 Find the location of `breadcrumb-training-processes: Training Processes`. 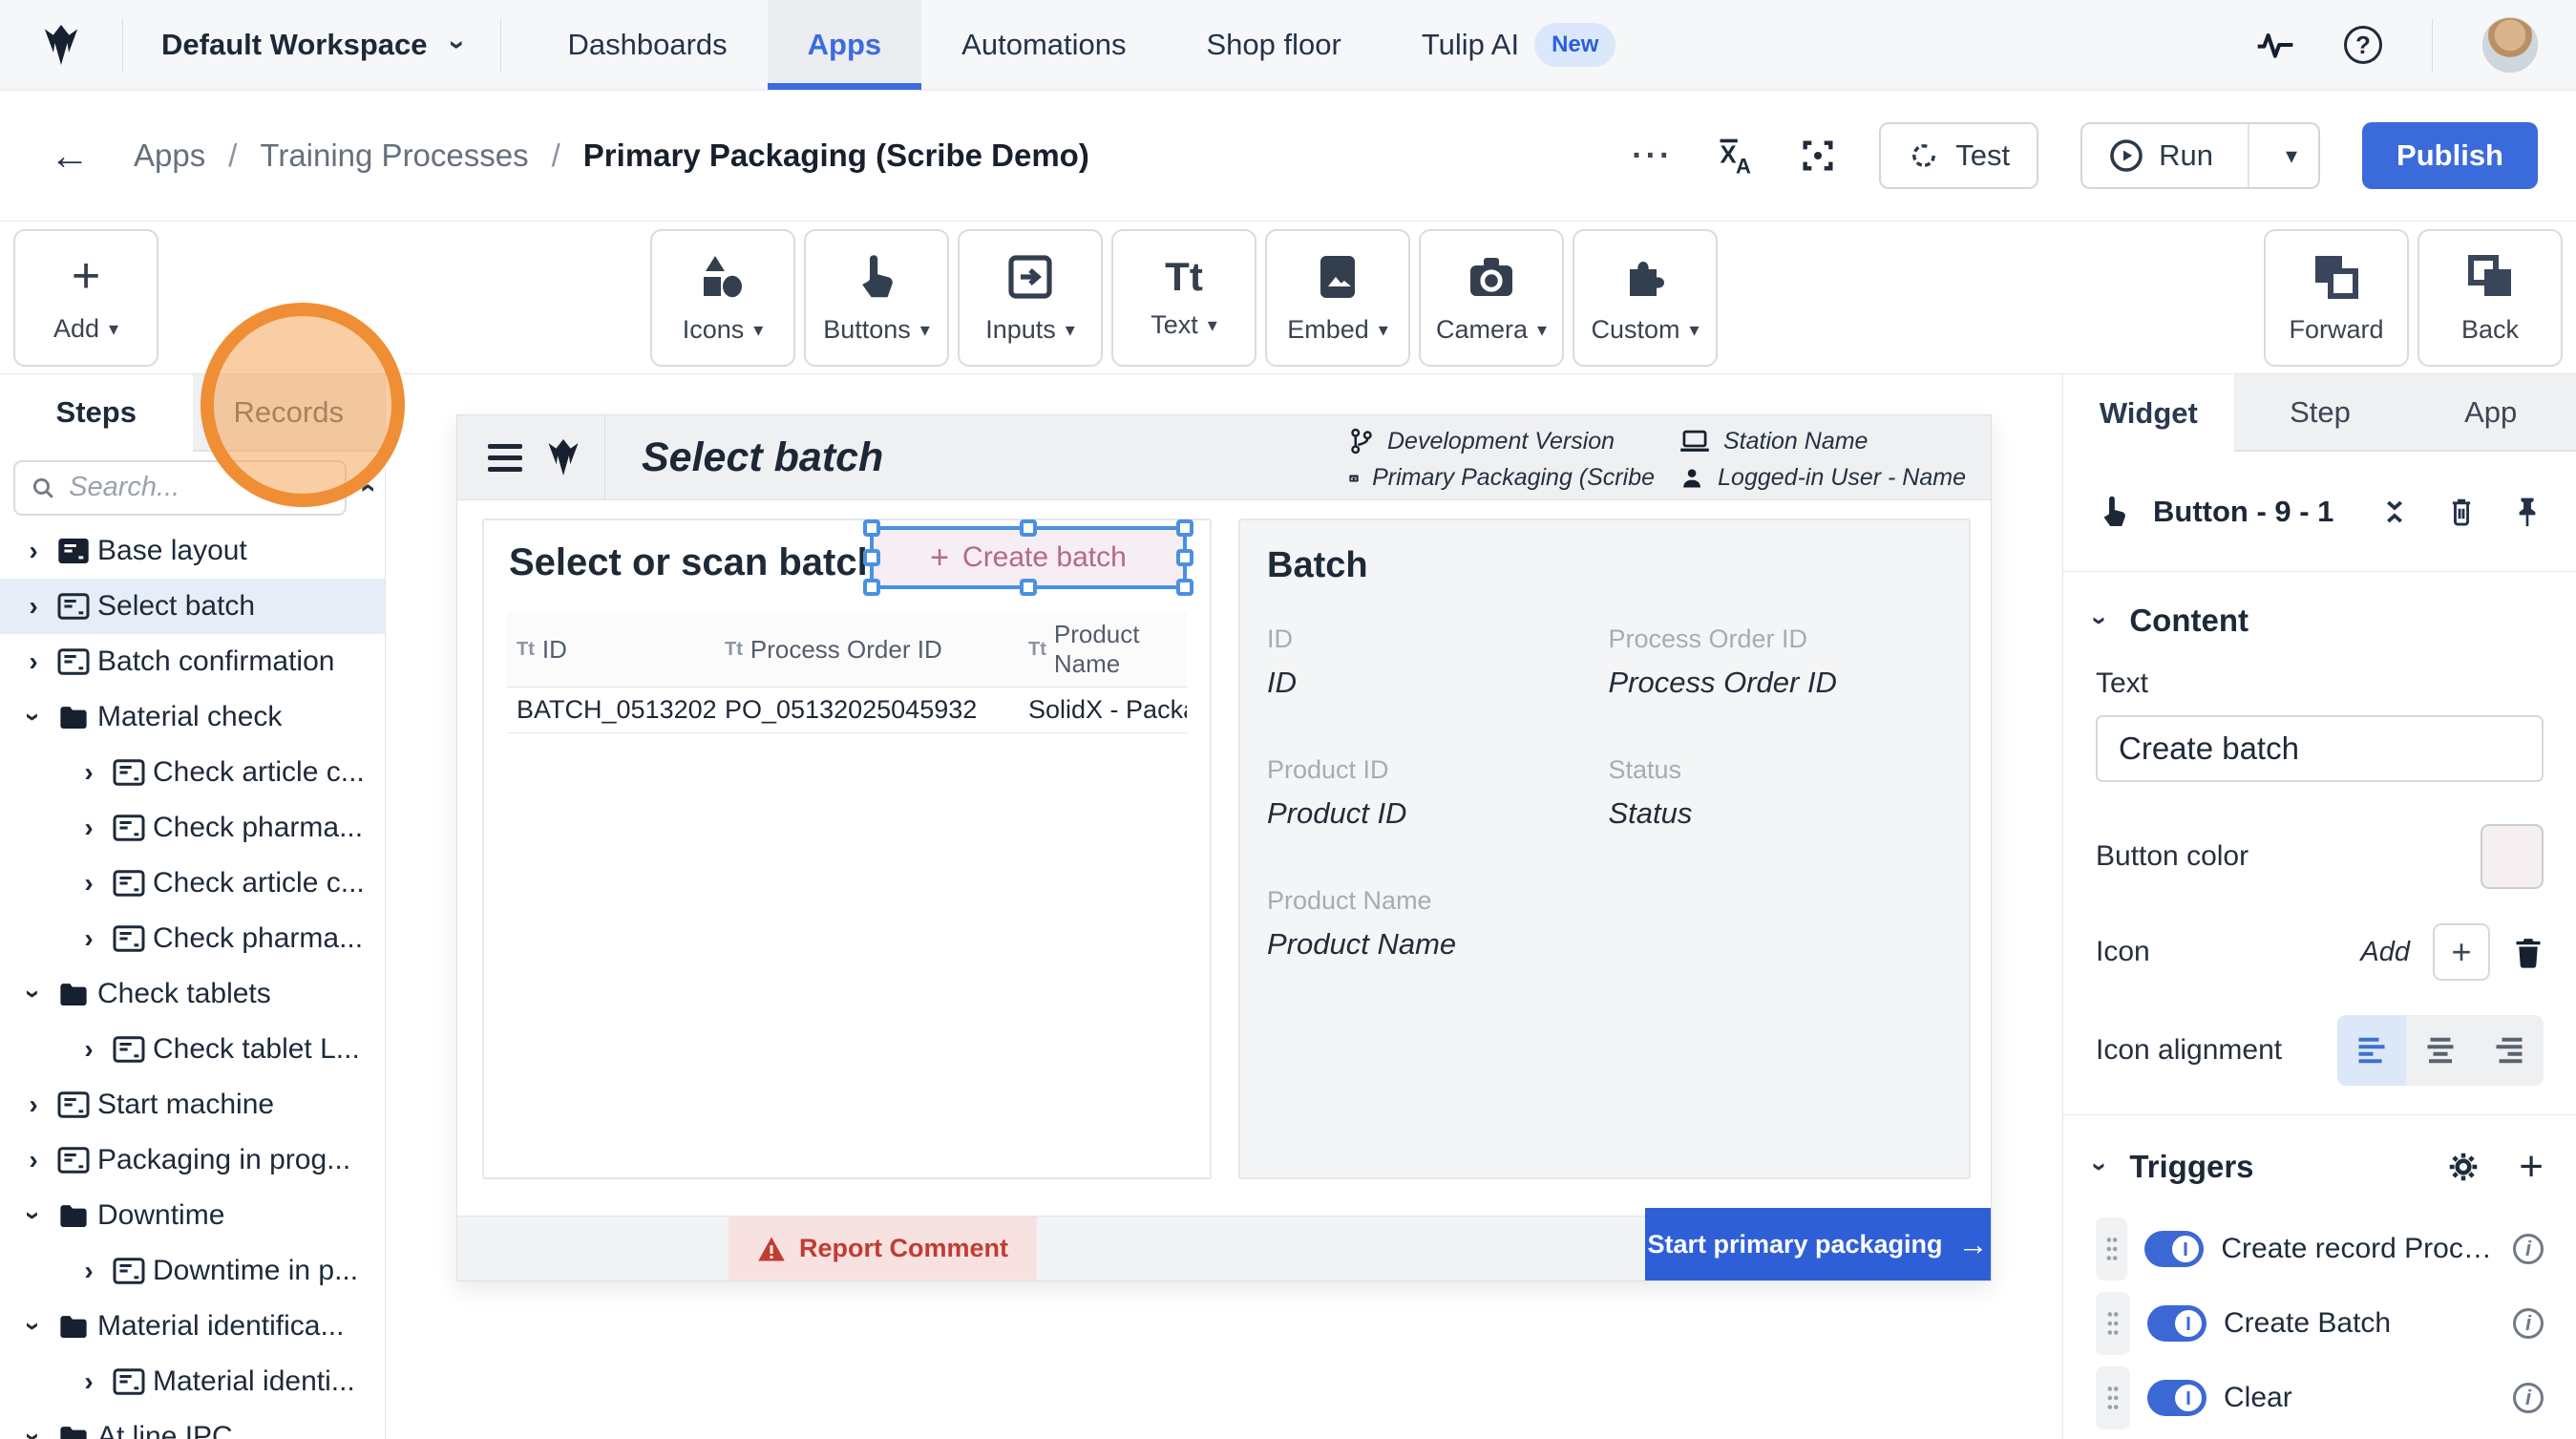

breadcrumb-training-processes: Training Processes is located at coordinates (394, 155).